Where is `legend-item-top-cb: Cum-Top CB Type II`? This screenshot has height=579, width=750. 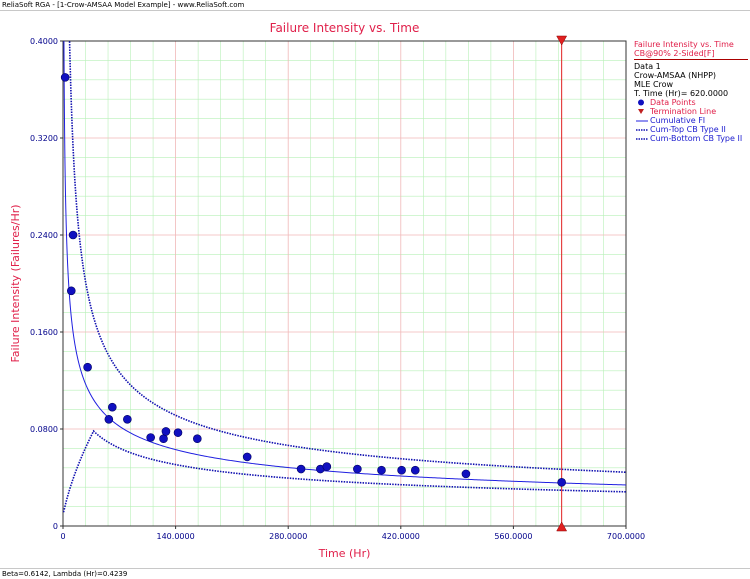 legend-item-top-cb: Cum-Top CB Type II is located at coordinates (691, 129).